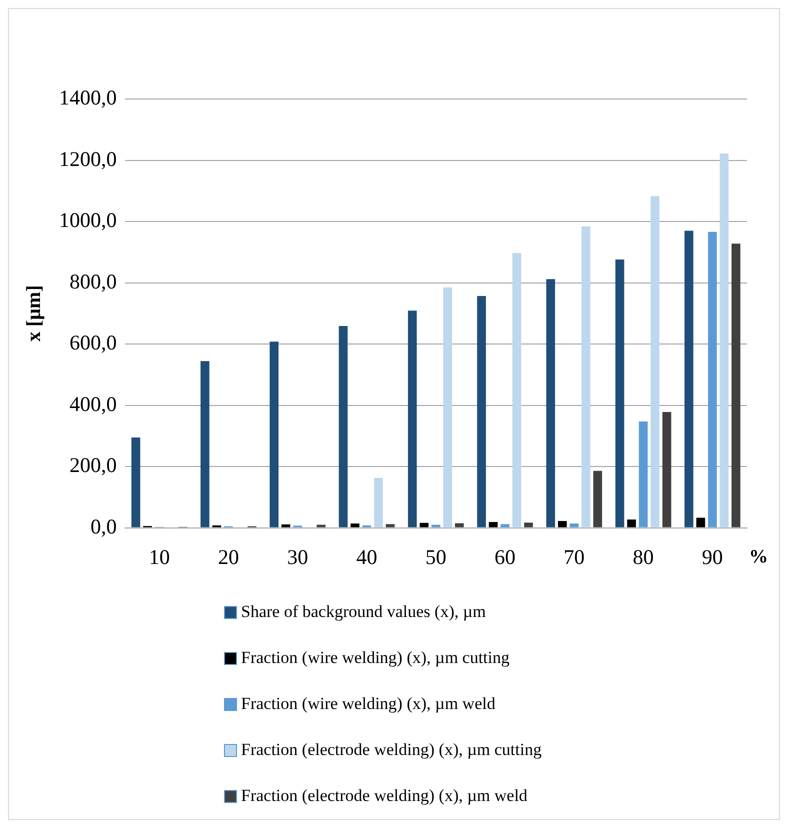  I want to click on x-tick-label: 50, so click(435, 556).